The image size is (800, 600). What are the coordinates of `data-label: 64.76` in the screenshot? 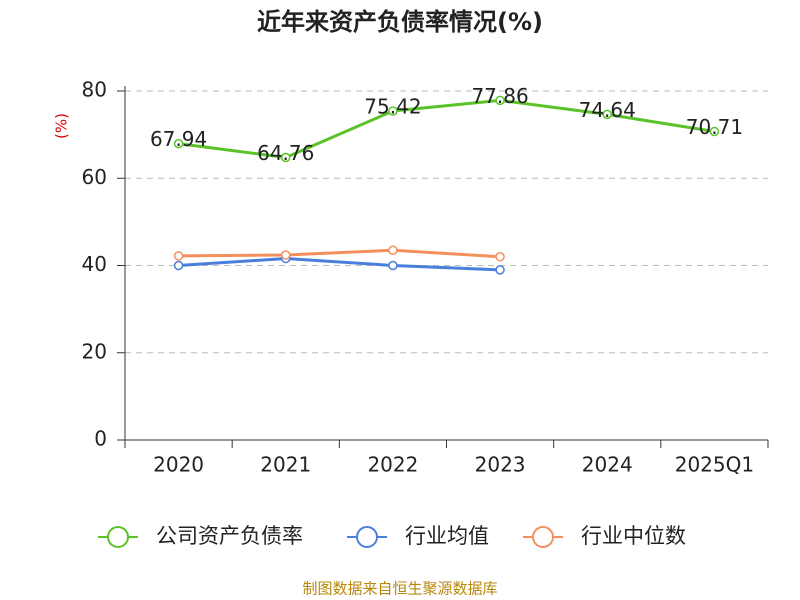 It's located at (285, 153).